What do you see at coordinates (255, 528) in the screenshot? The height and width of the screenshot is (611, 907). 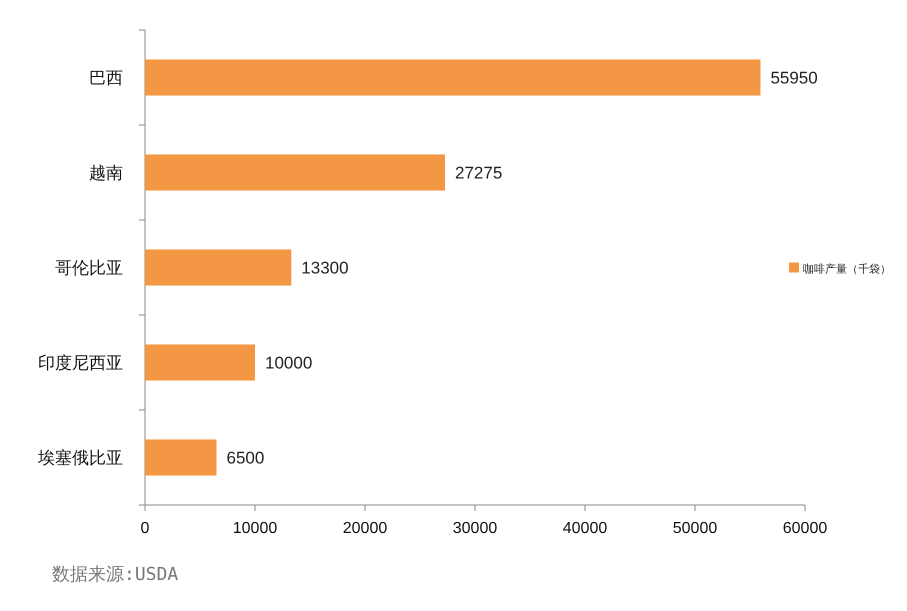 I see `x-tick-label: 10000` at bounding box center [255, 528].